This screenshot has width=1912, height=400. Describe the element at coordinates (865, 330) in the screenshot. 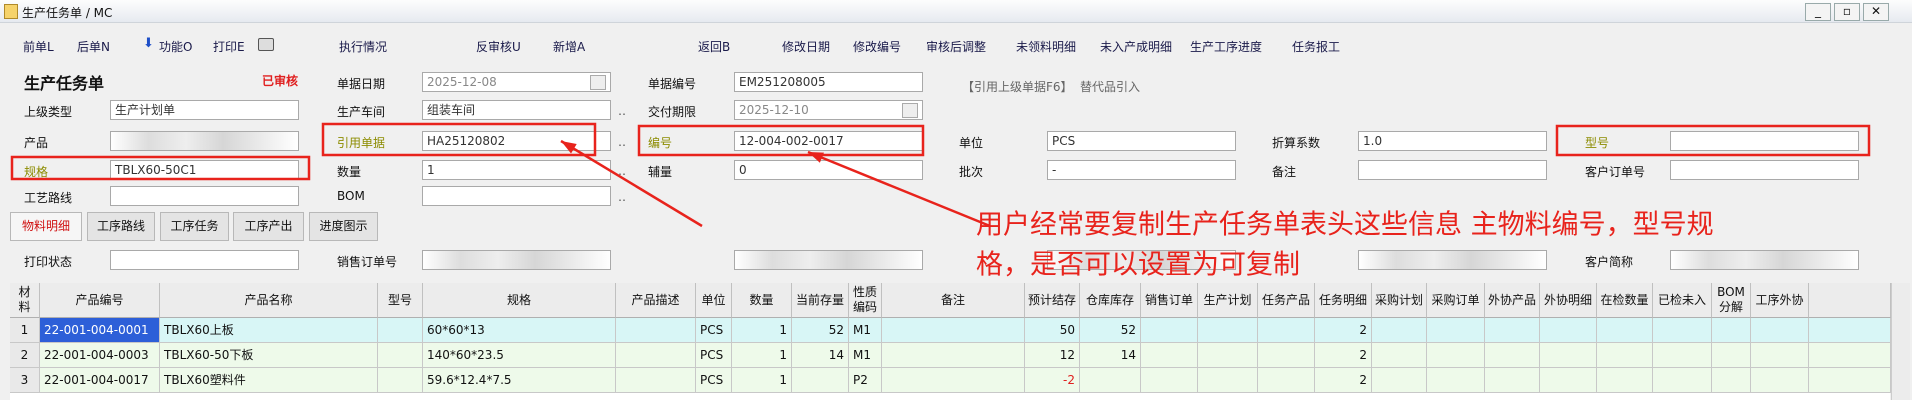

I see `table-cell: M1` at that location.